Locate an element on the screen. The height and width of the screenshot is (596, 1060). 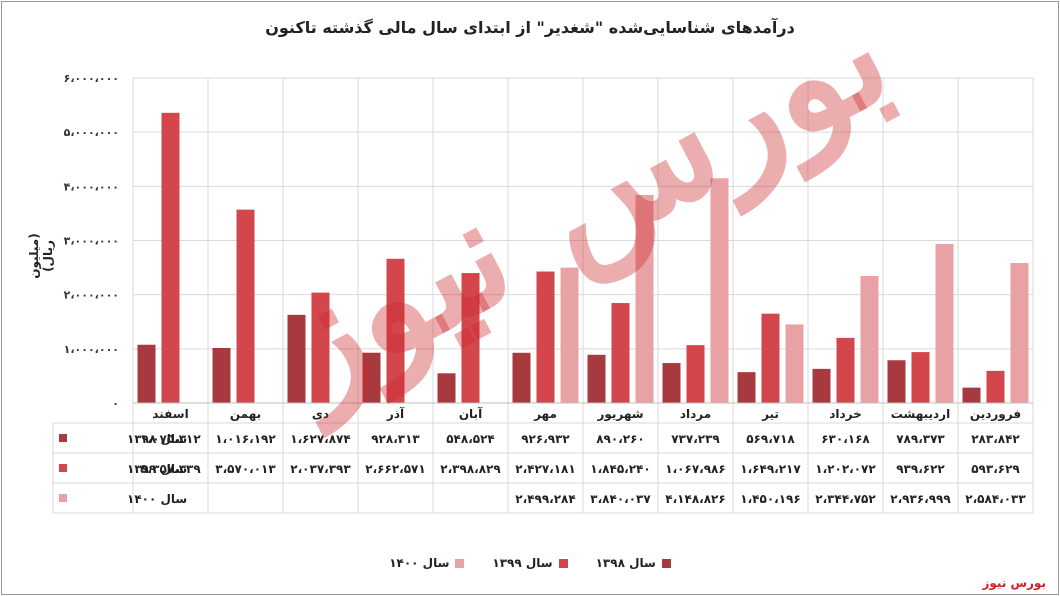
table-row-header-0: سال ۱۳۹۸ is located at coordinates (157, 439).